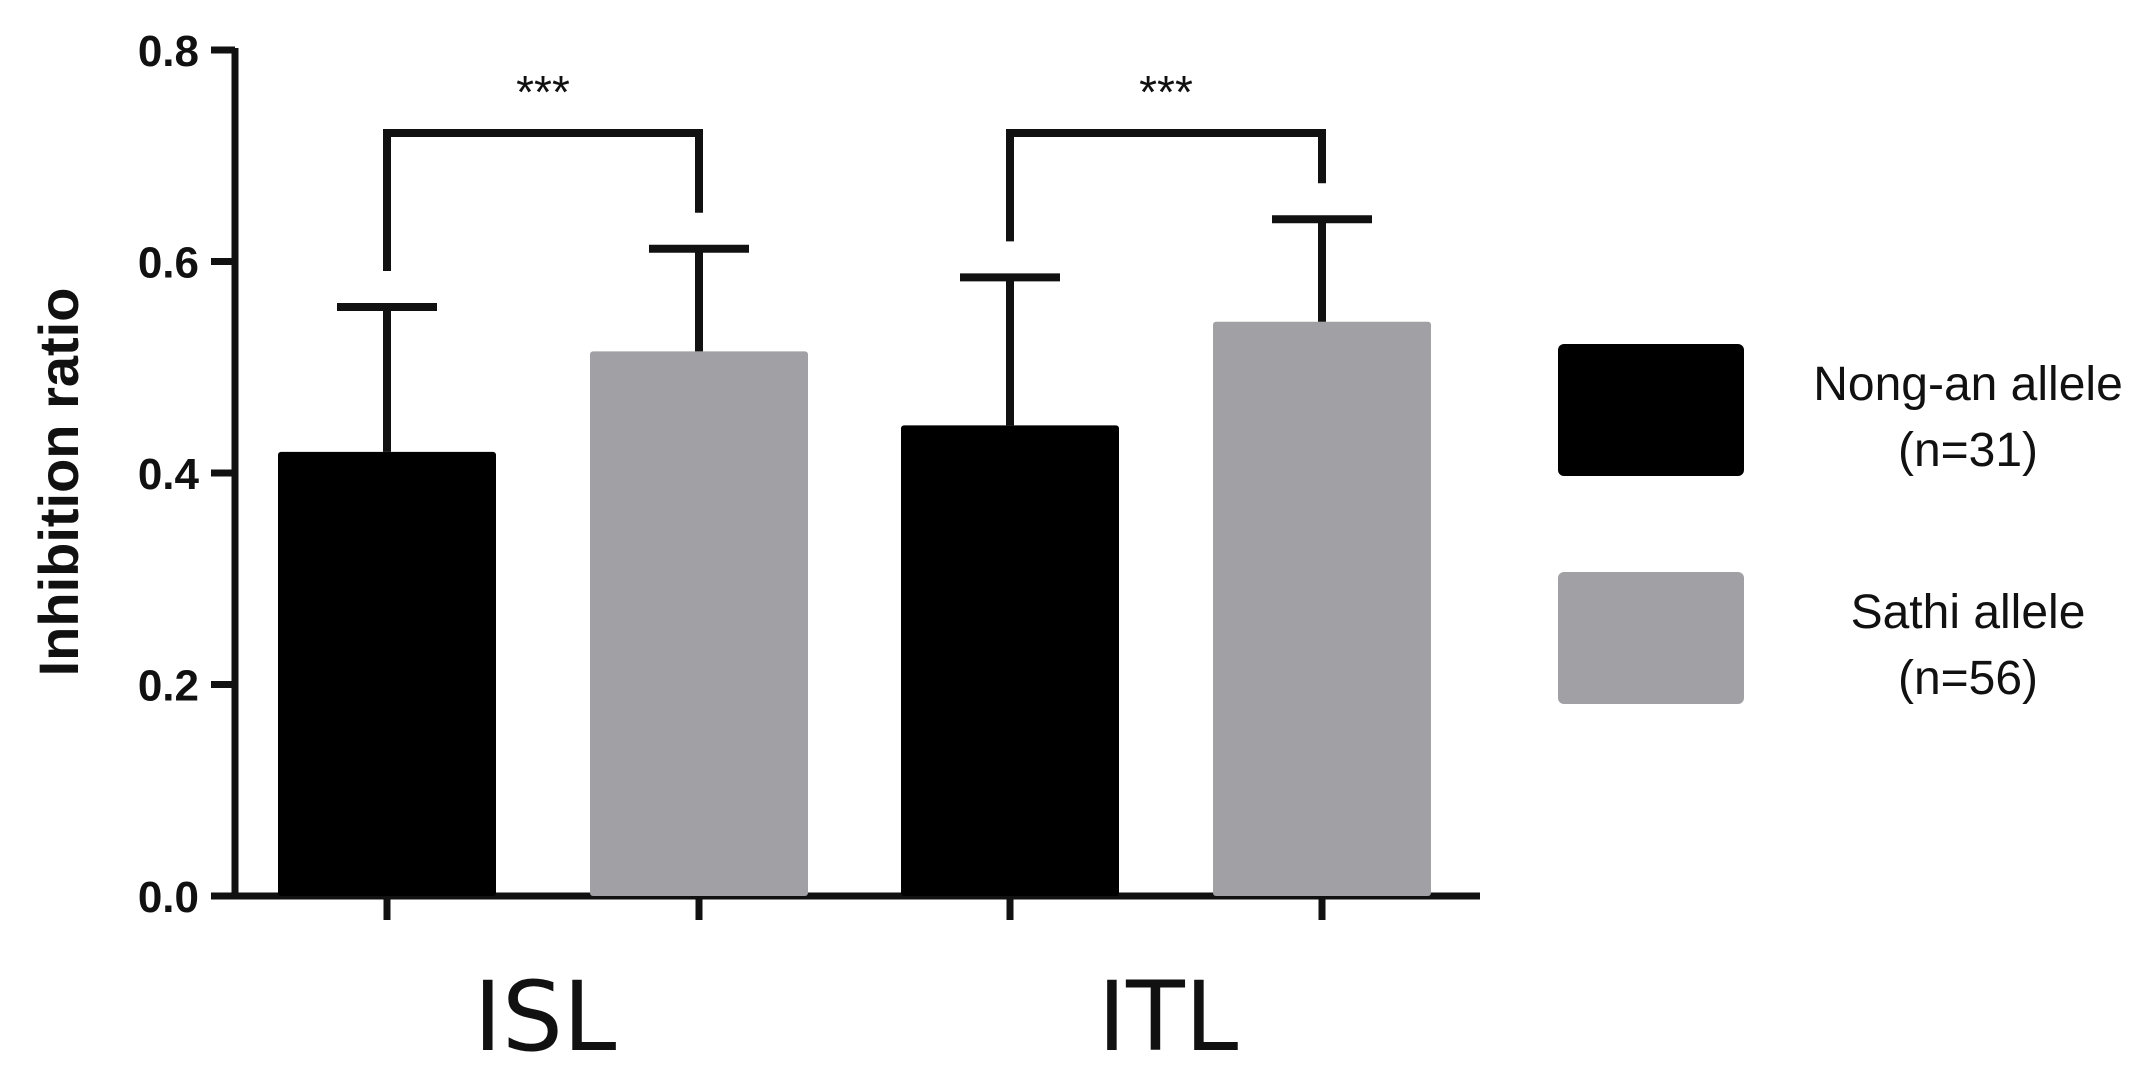 The height and width of the screenshot is (1078, 2152). I want to click on legend-label-1: Sathi allele, so click(1968, 612).